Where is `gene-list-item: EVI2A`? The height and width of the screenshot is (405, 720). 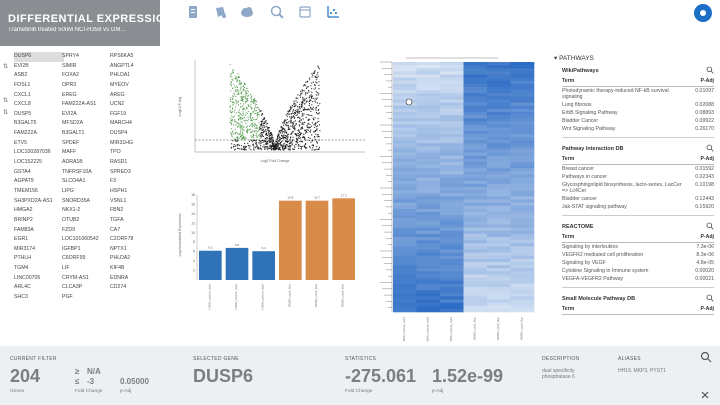 gene-list-item: EVI2A is located at coordinates (69, 113).